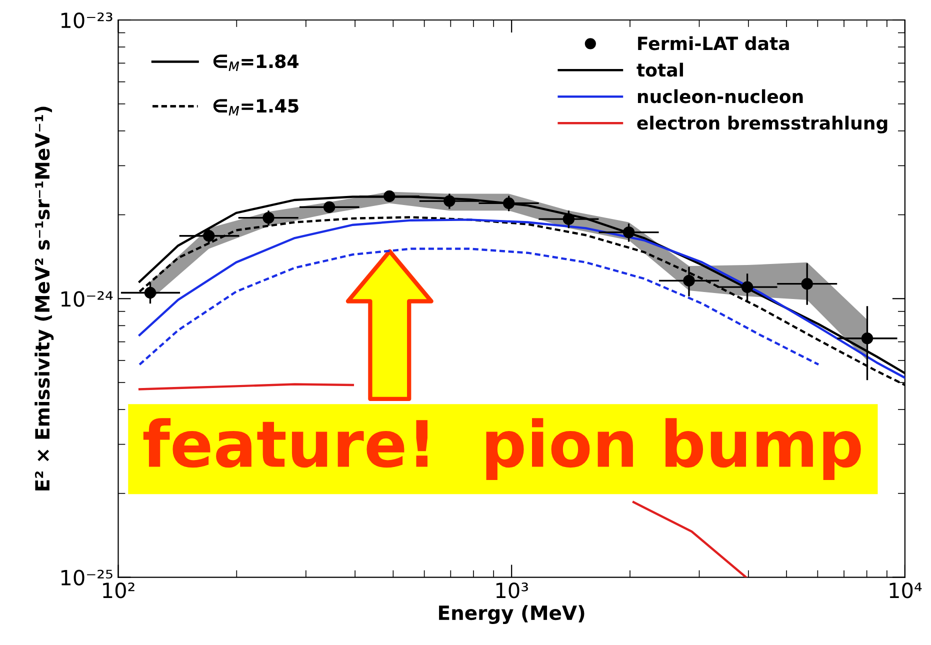 The height and width of the screenshot is (645, 931). What do you see at coordinates (762, 125) in the screenshot?
I see `legend-label: electron bremsstrahlung` at bounding box center [762, 125].